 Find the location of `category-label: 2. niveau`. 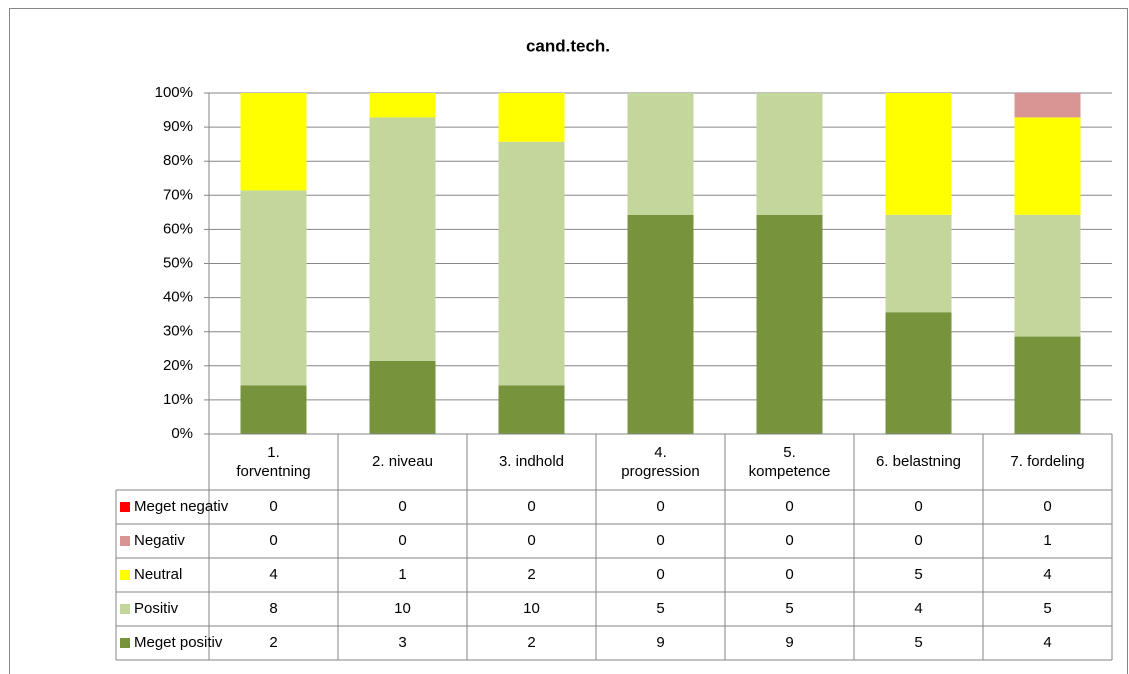

category-label: 2. niveau is located at coordinates (402, 461).